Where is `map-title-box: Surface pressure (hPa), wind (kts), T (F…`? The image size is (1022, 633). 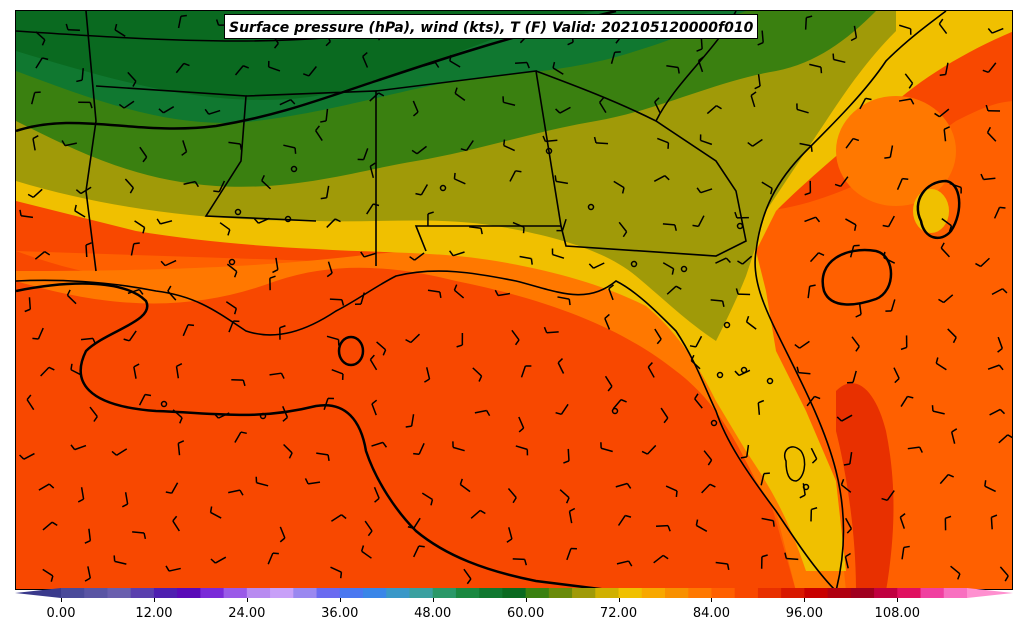 map-title-box: Surface pressure (hPa), wind (kts), T (F… is located at coordinates (491, 26).